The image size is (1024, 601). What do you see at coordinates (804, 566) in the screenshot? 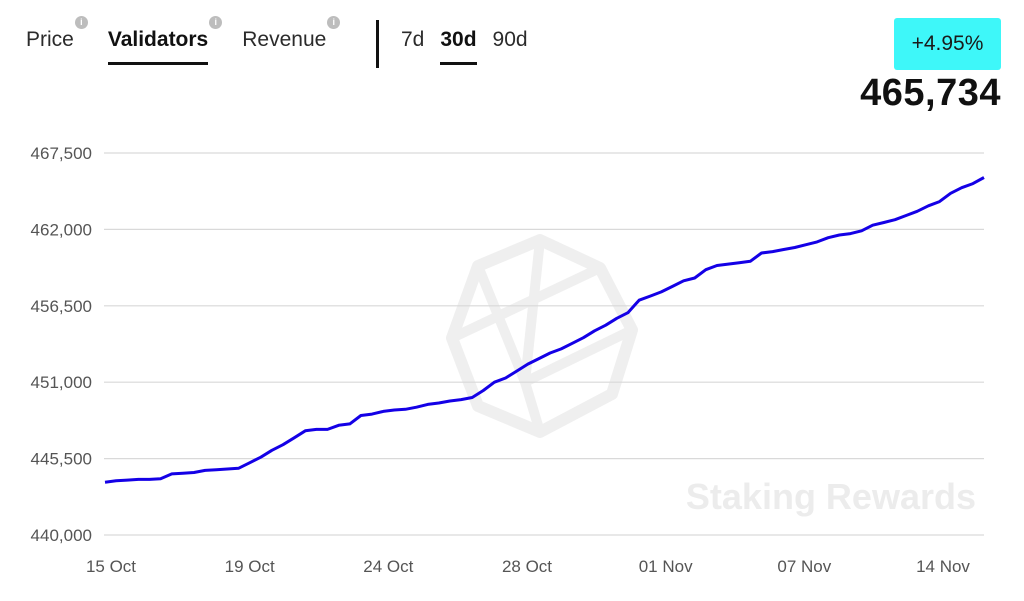
I see `x-tick-label: 07 Nov` at bounding box center [804, 566].